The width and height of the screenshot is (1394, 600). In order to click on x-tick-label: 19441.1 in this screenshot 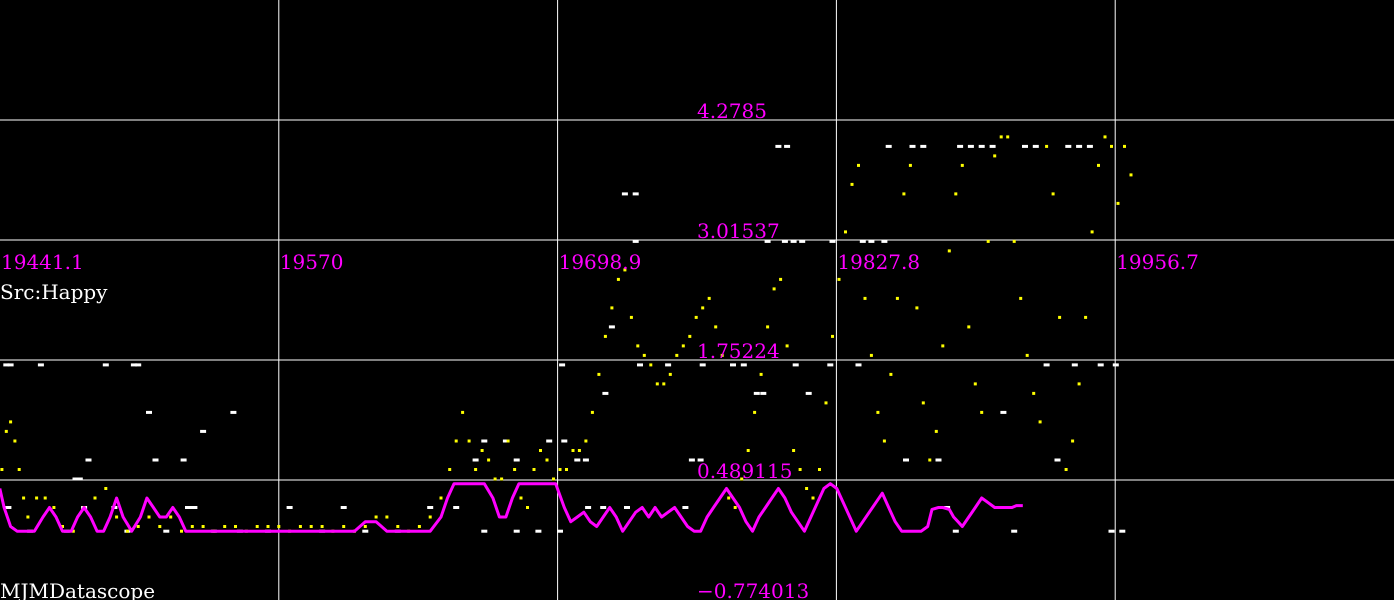, I will do `click(42, 262)`.